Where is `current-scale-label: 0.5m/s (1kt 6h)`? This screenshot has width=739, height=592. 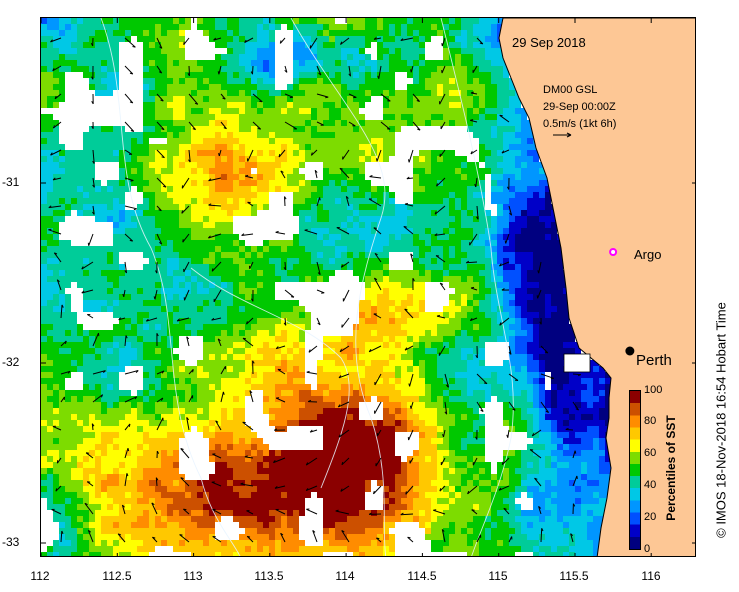
current-scale-label: 0.5m/s (1kt 6h) is located at coordinates (580, 124).